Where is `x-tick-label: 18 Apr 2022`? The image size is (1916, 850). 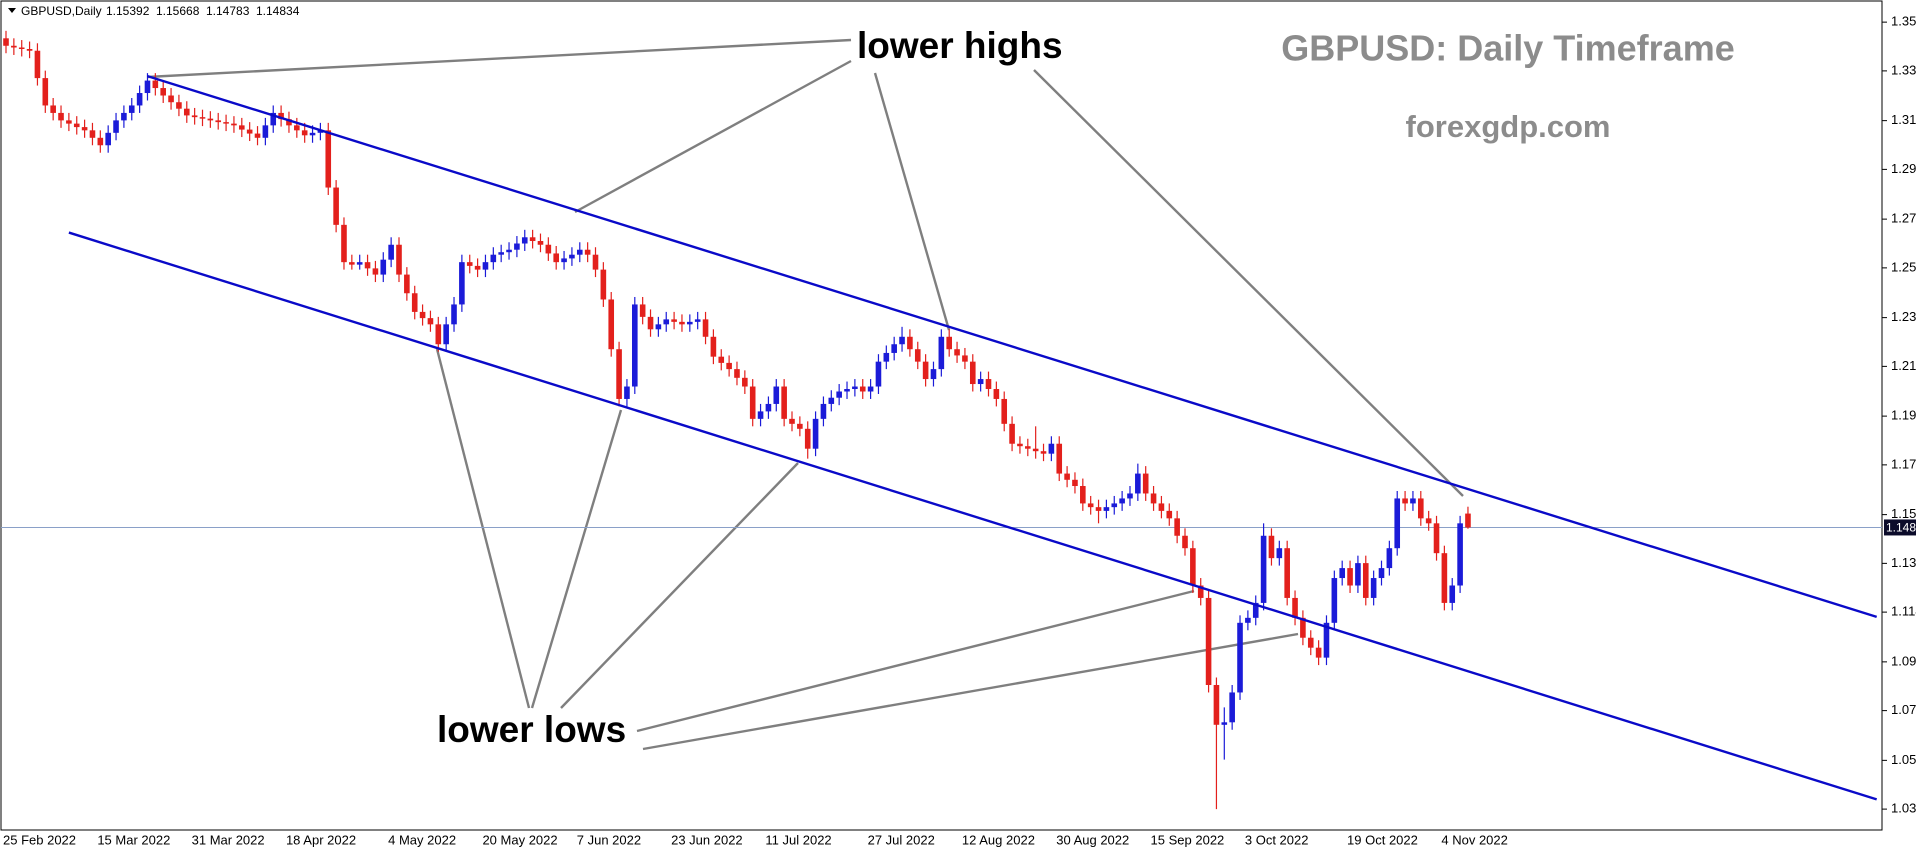
x-tick-label: 18 Apr 2022 is located at coordinates (321, 839).